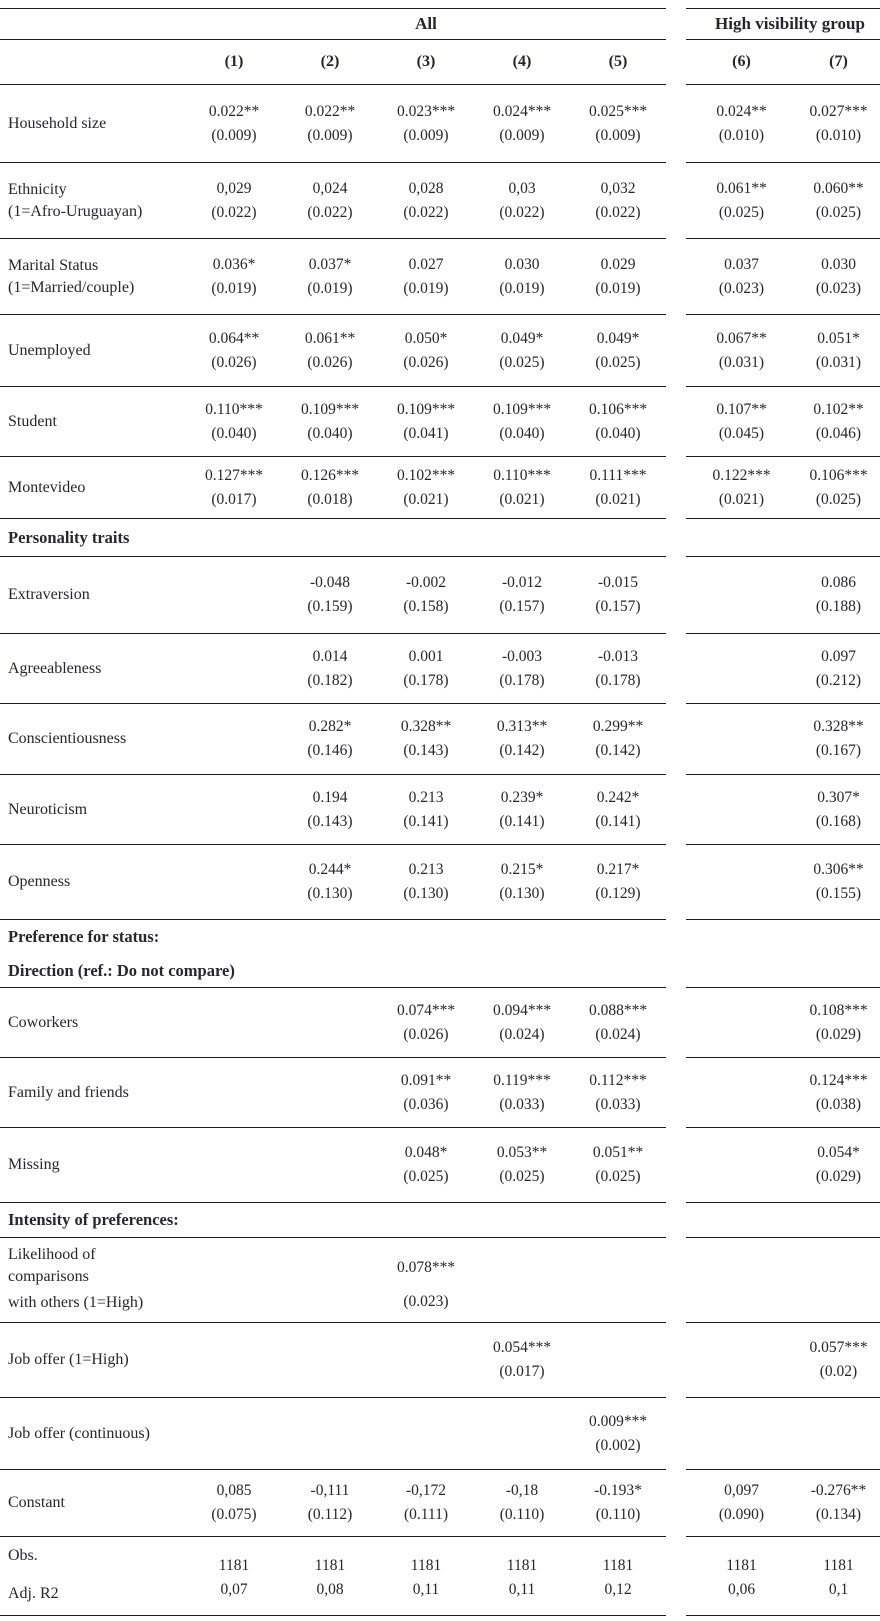  I want to click on coef-value: 0.054***, so click(522, 1347).